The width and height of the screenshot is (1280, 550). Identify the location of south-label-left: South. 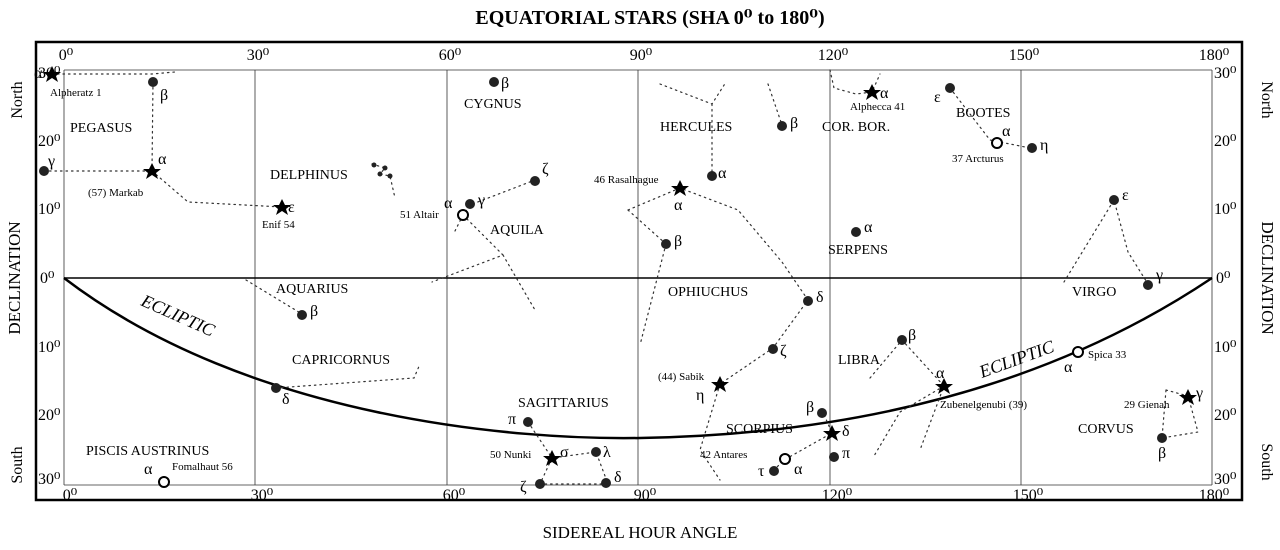
(17, 464).